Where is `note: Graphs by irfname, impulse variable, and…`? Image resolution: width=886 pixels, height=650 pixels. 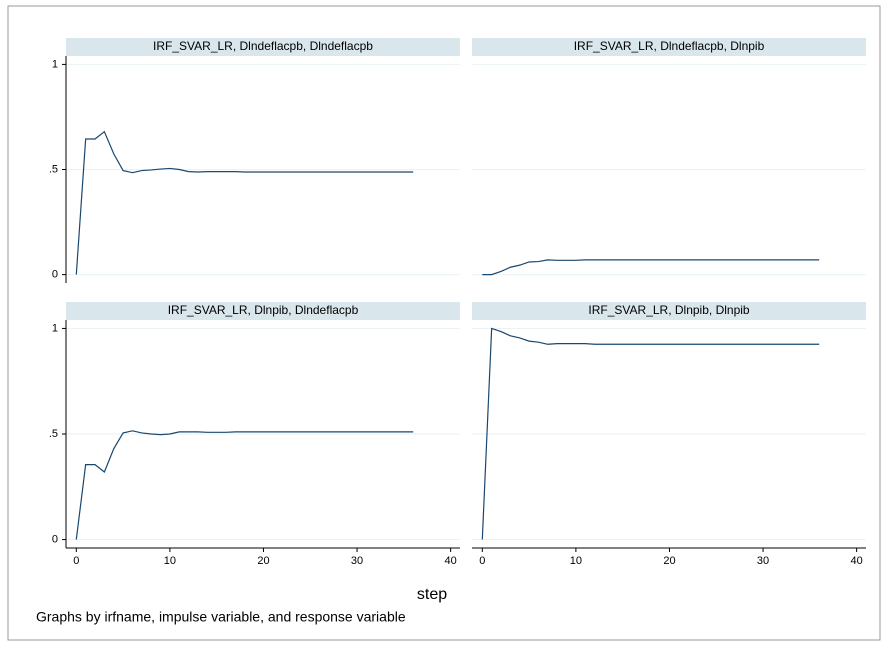 note: Graphs by irfname, impulse variable, and… is located at coordinates (221, 617).